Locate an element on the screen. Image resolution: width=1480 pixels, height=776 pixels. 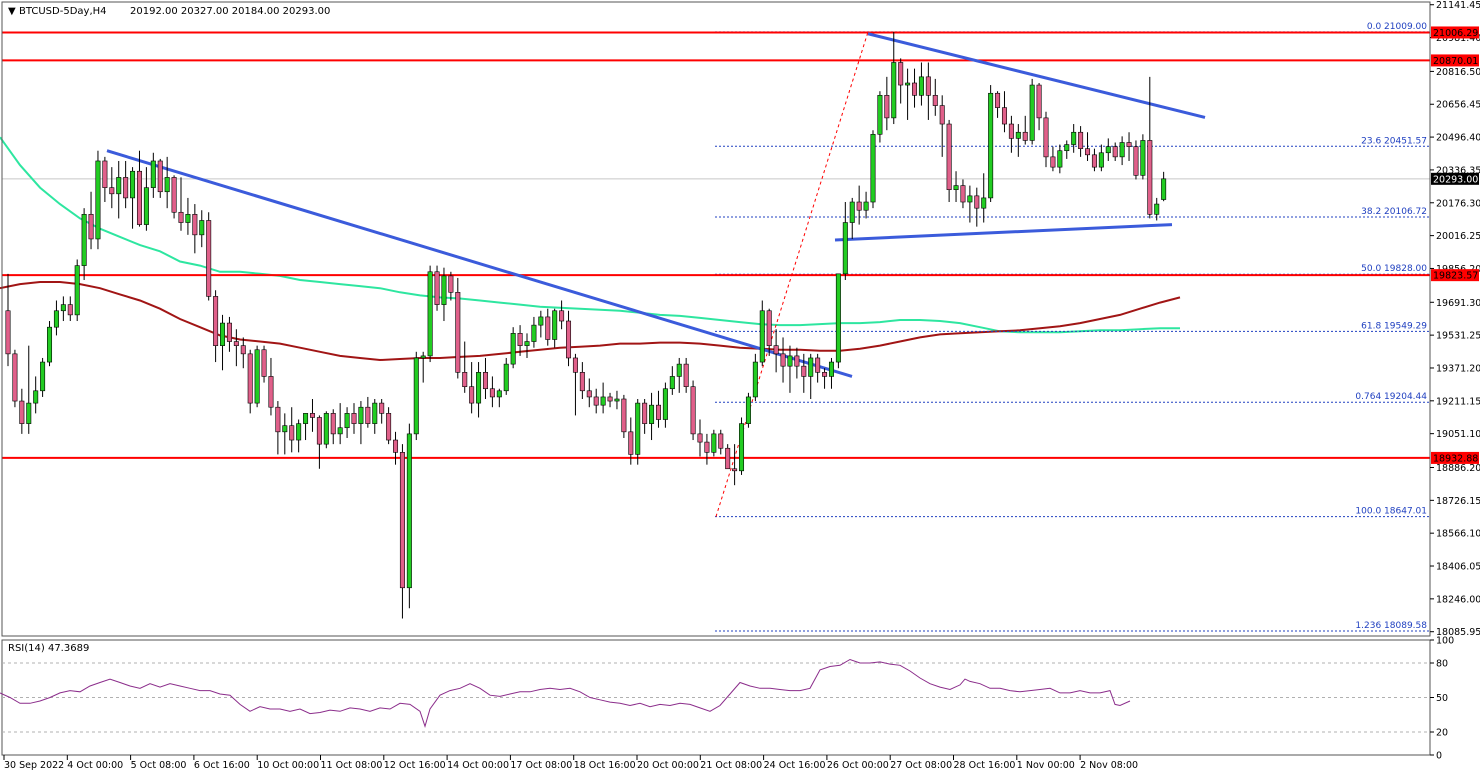
time-tick-label: 21 Oct 08:00 is located at coordinates (731, 765).